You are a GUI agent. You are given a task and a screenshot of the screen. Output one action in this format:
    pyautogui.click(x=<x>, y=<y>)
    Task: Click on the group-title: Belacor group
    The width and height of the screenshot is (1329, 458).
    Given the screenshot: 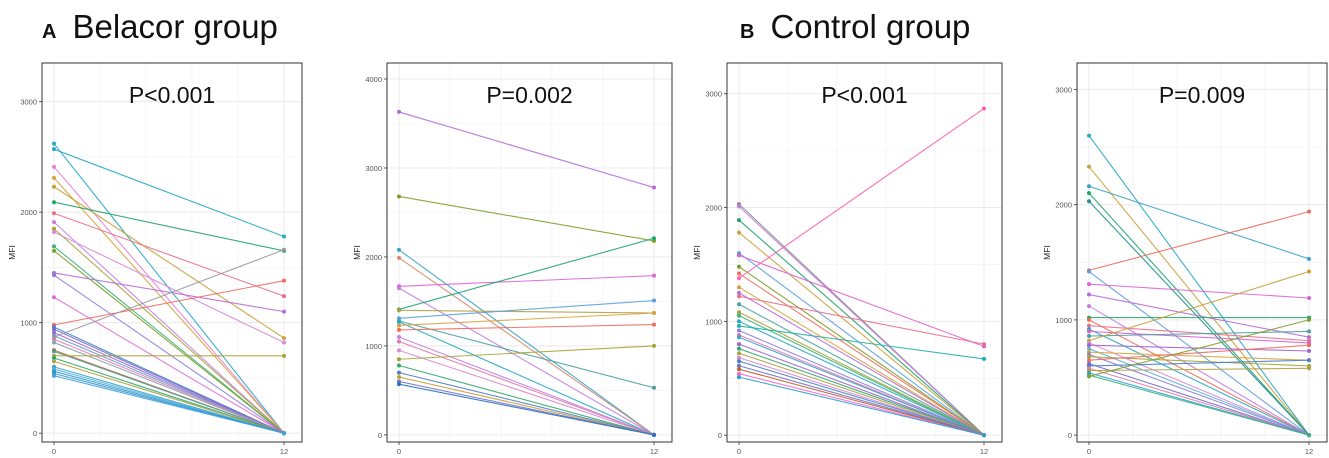 What is the action you would take?
    pyautogui.click(x=175, y=26)
    